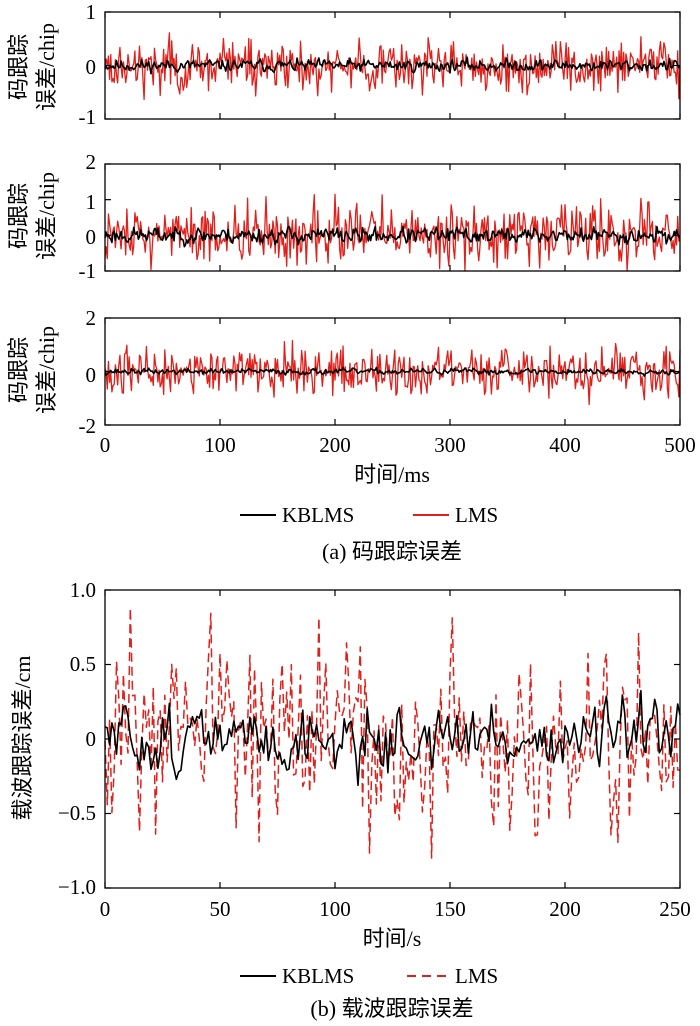 Image resolution: width=700 pixels, height=1026 pixels. What do you see at coordinates (91, 237) in the screenshot?
I see `panel-a2-ytick-0: 0` at bounding box center [91, 237].